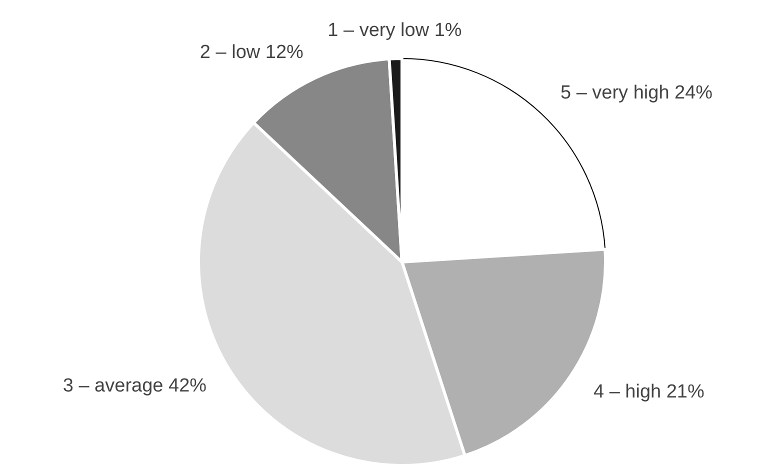  I want to click on slice-label: 3 – average 42%, so click(134, 385).